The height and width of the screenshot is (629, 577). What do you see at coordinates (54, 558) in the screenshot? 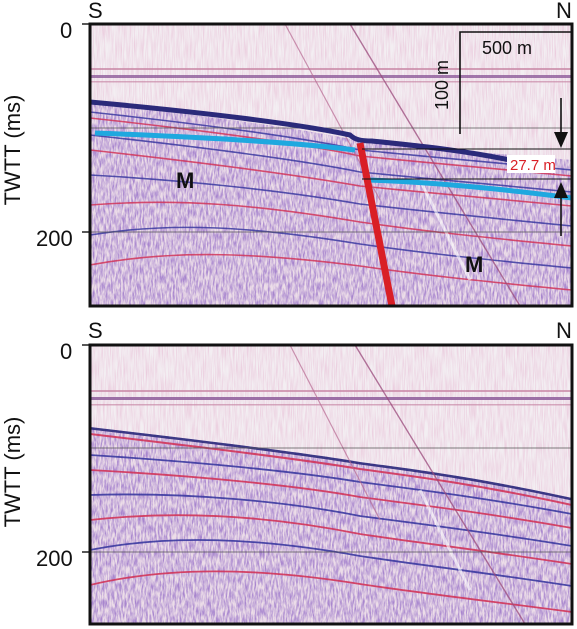
I see `bottom-y-tick-200: 200` at bounding box center [54, 558].